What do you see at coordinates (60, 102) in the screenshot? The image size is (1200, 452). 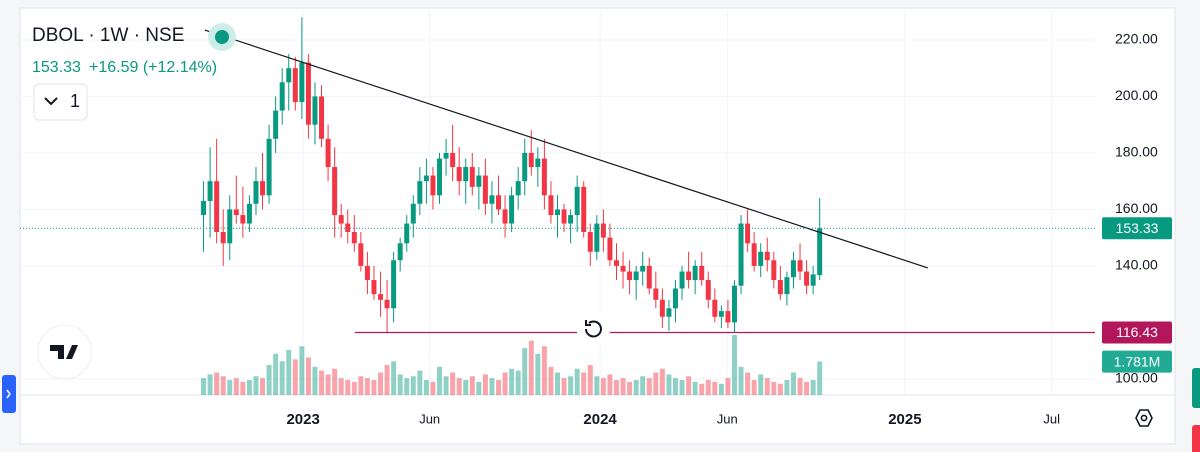 I see `interval-toggle` at bounding box center [60, 102].